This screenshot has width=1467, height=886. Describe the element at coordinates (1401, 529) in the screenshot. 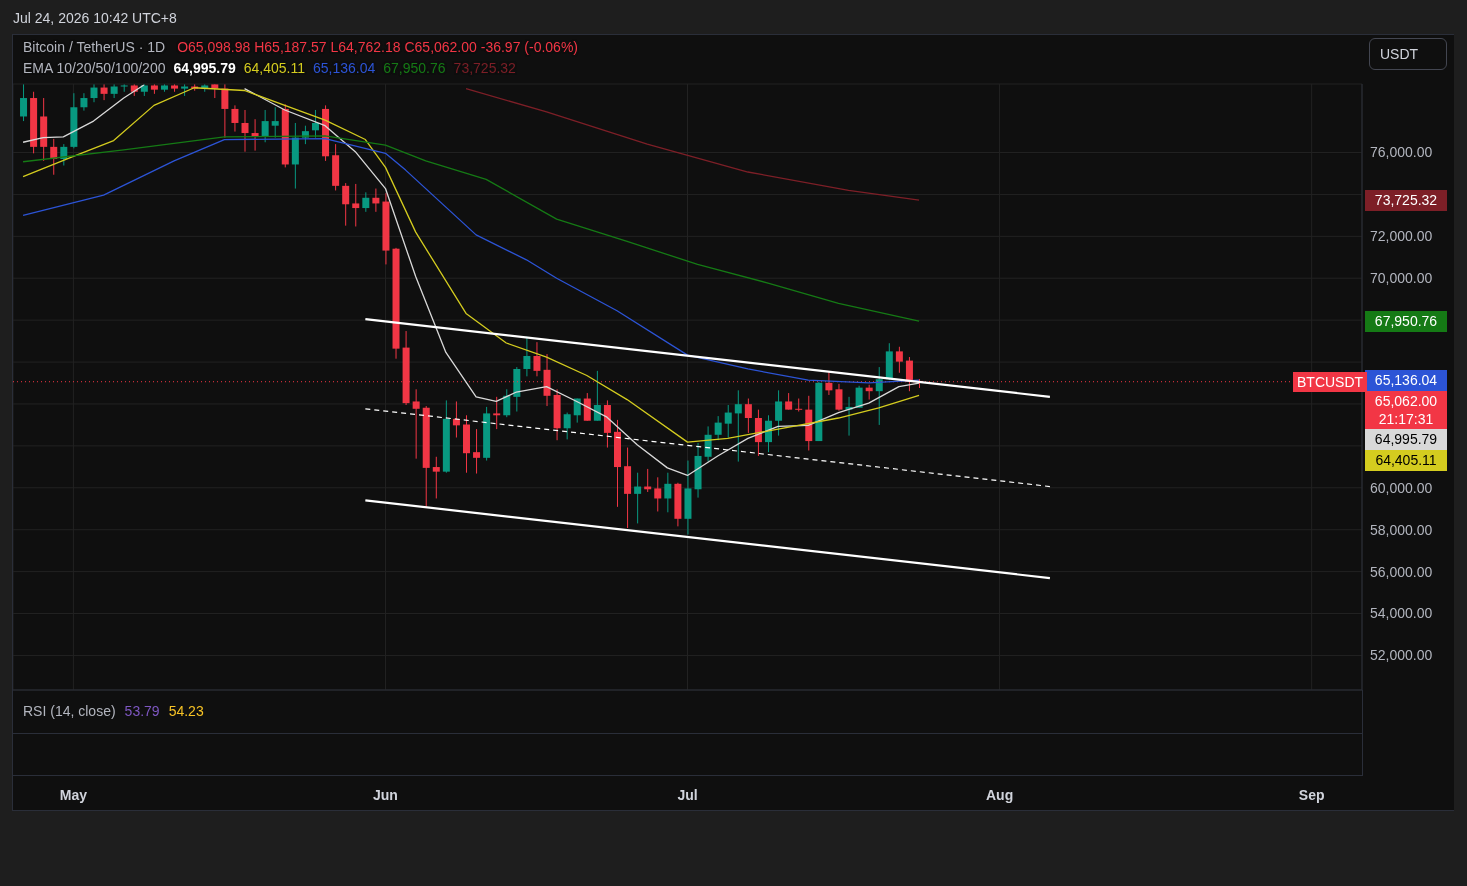

I see `y-tick-label: 58,000.00` at that location.